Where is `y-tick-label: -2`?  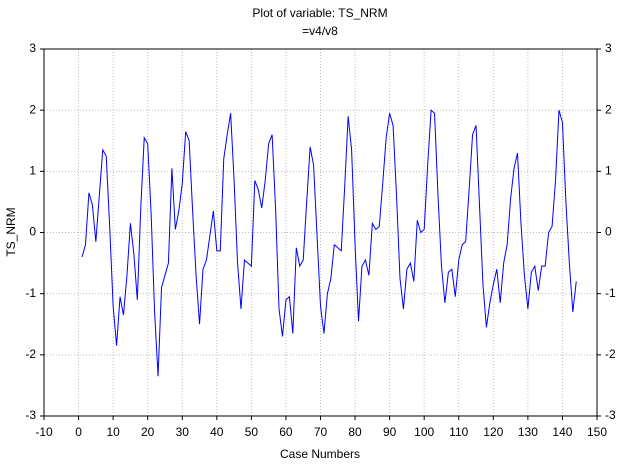 y-tick-label: -2 is located at coordinates (30, 354).